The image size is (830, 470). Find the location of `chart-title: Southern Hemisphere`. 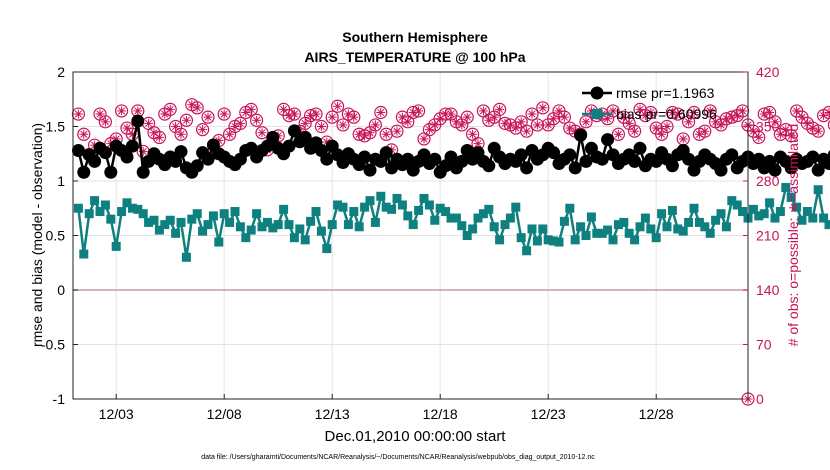

chart-title: Southern Hemisphere is located at coordinates (415, 37).